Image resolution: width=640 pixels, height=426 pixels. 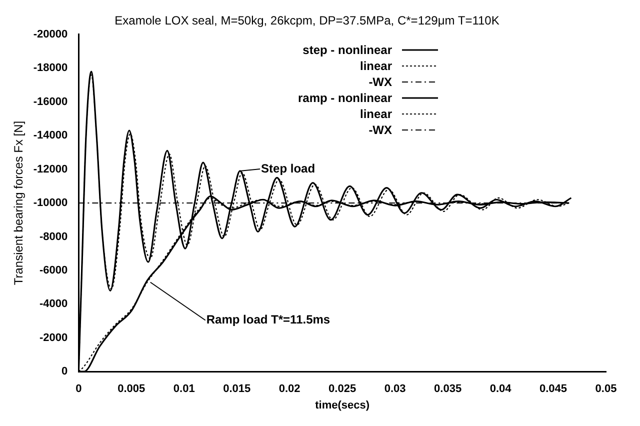 I want to click on x-tick-label: 0.05, so click(x=606, y=389).